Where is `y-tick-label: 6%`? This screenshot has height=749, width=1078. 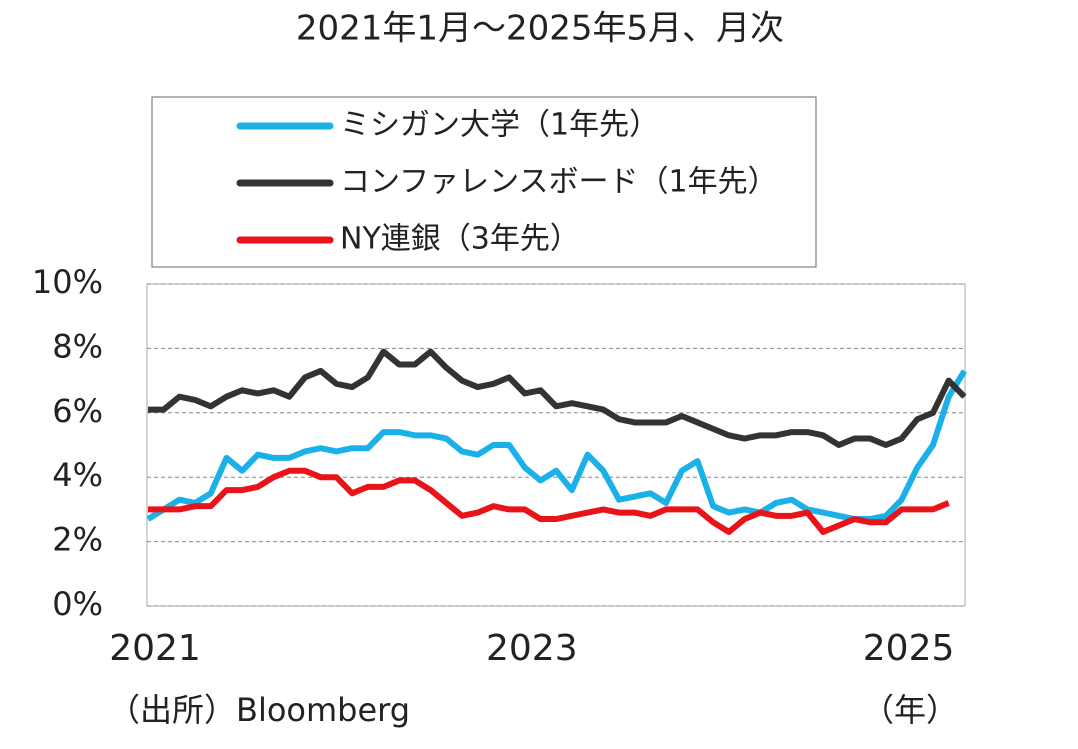
y-tick-label: 6% is located at coordinates (77, 411).